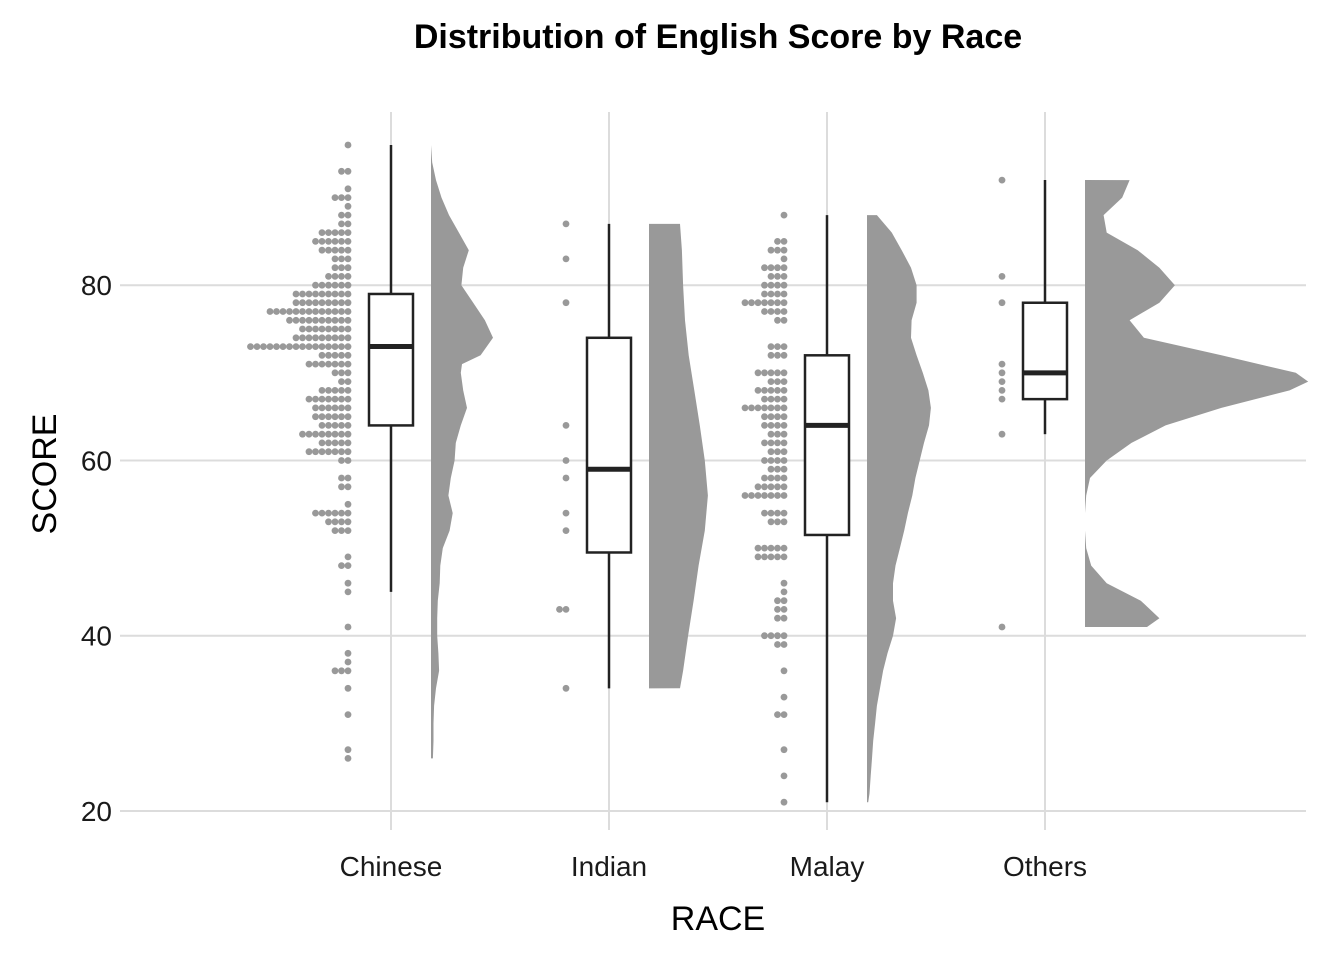  Describe the element at coordinates (713, 866) in the screenshot. I see `x-tick-labels: Chinese Indian Malay Others` at that location.